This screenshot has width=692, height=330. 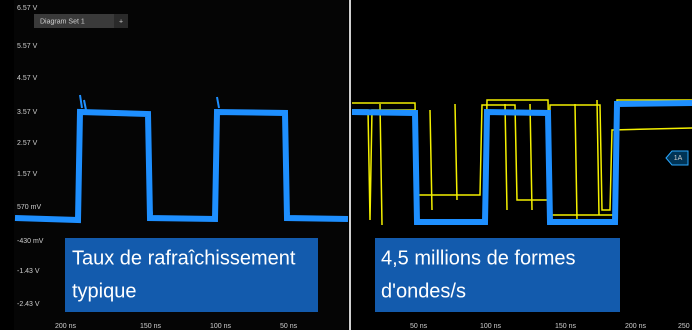 I want to click on tab-title: Diagram Set 1, so click(x=62, y=21).